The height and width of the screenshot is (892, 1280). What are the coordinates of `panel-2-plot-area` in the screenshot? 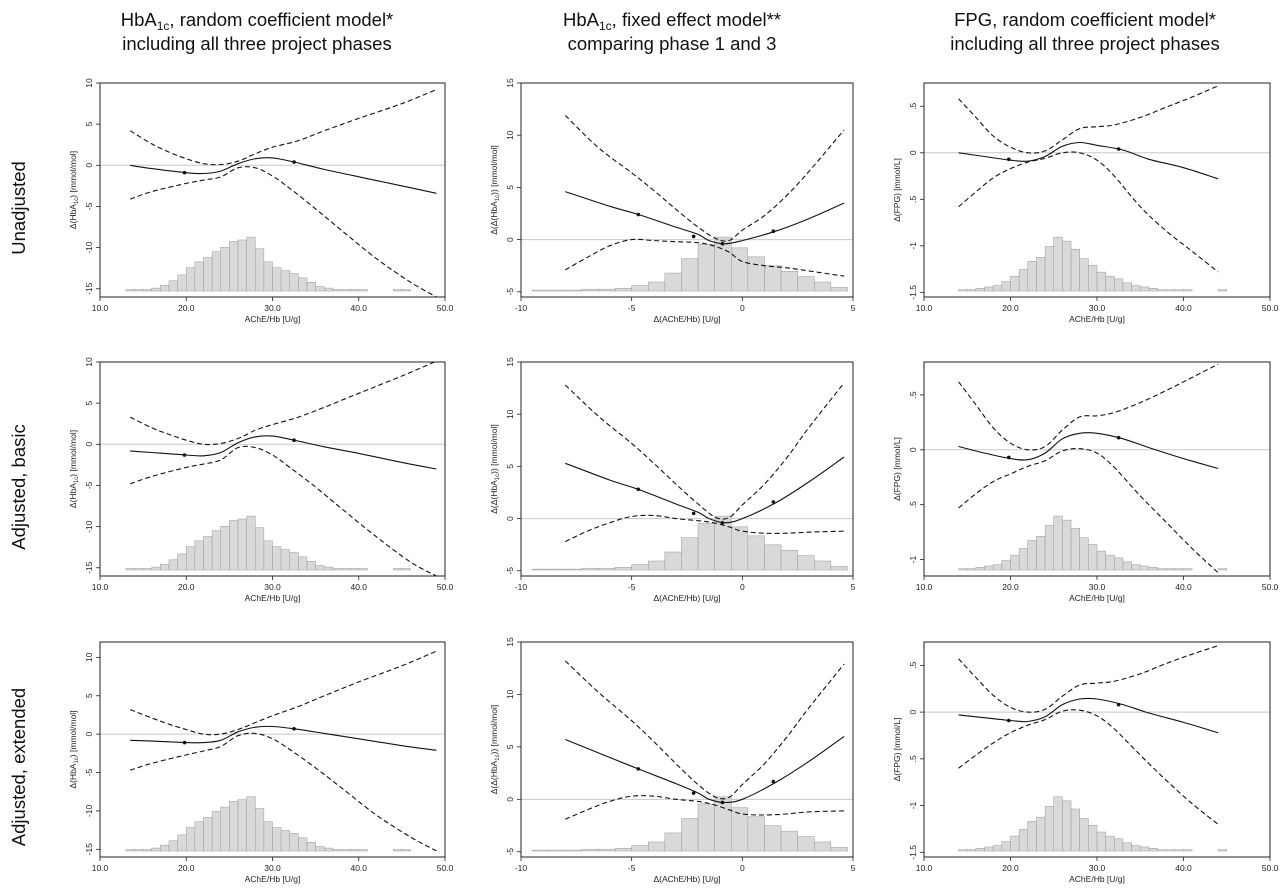 It's located at (687, 203).